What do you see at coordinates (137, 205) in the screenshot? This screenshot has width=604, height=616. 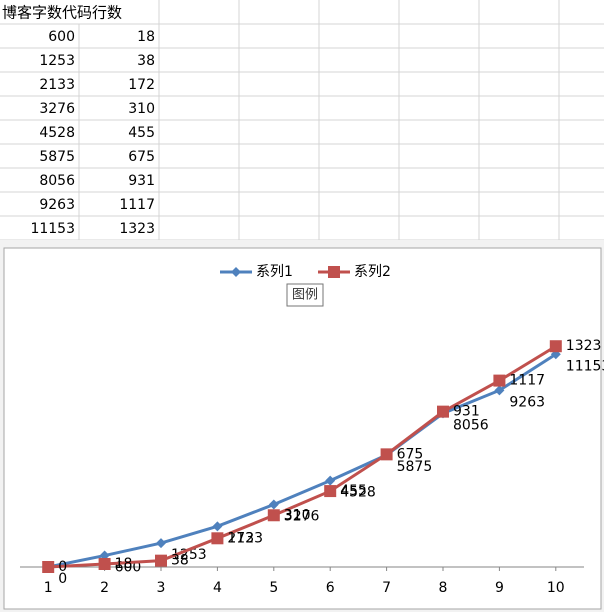 I see `cell: 1117` at bounding box center [137, 205].